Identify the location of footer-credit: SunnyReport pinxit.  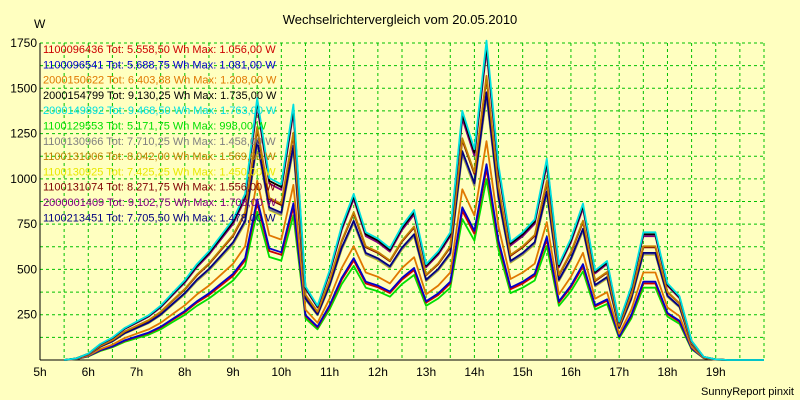
(747, 392).